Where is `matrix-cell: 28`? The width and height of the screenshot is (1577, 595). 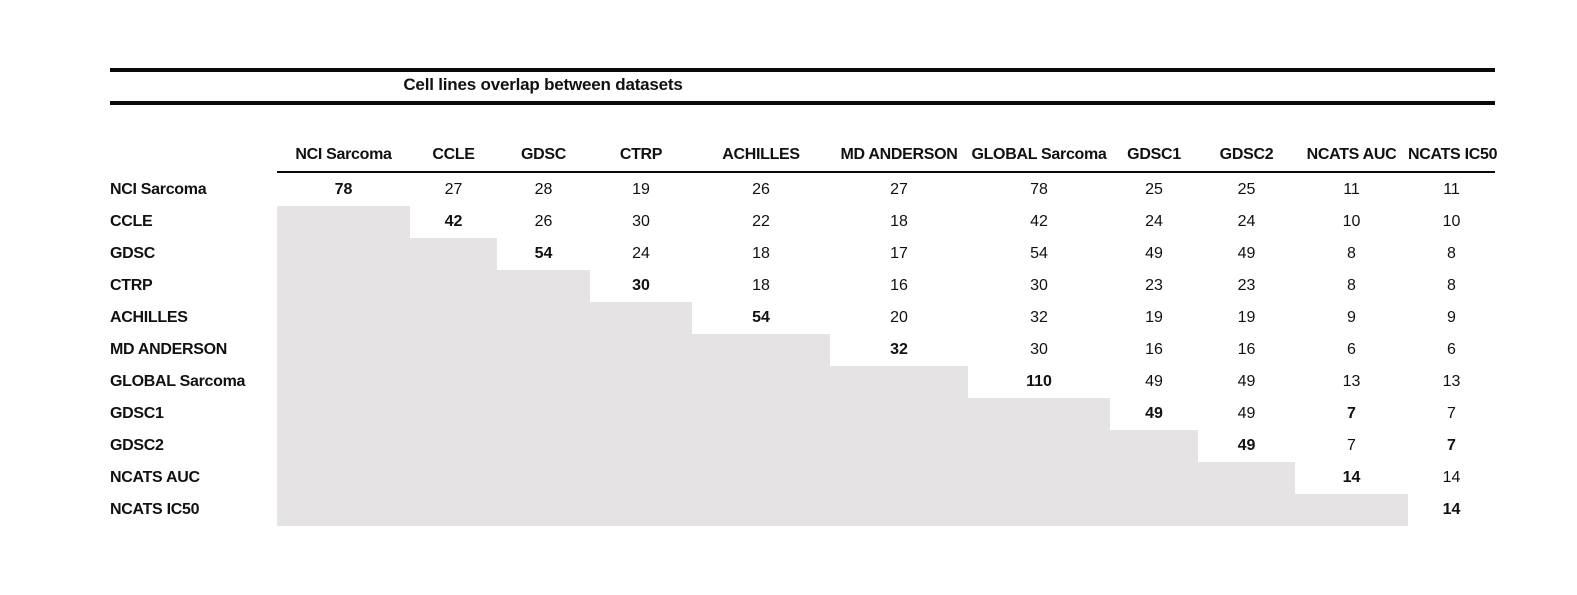
matrix-cell: 28 is located at coordinates (543, 189).